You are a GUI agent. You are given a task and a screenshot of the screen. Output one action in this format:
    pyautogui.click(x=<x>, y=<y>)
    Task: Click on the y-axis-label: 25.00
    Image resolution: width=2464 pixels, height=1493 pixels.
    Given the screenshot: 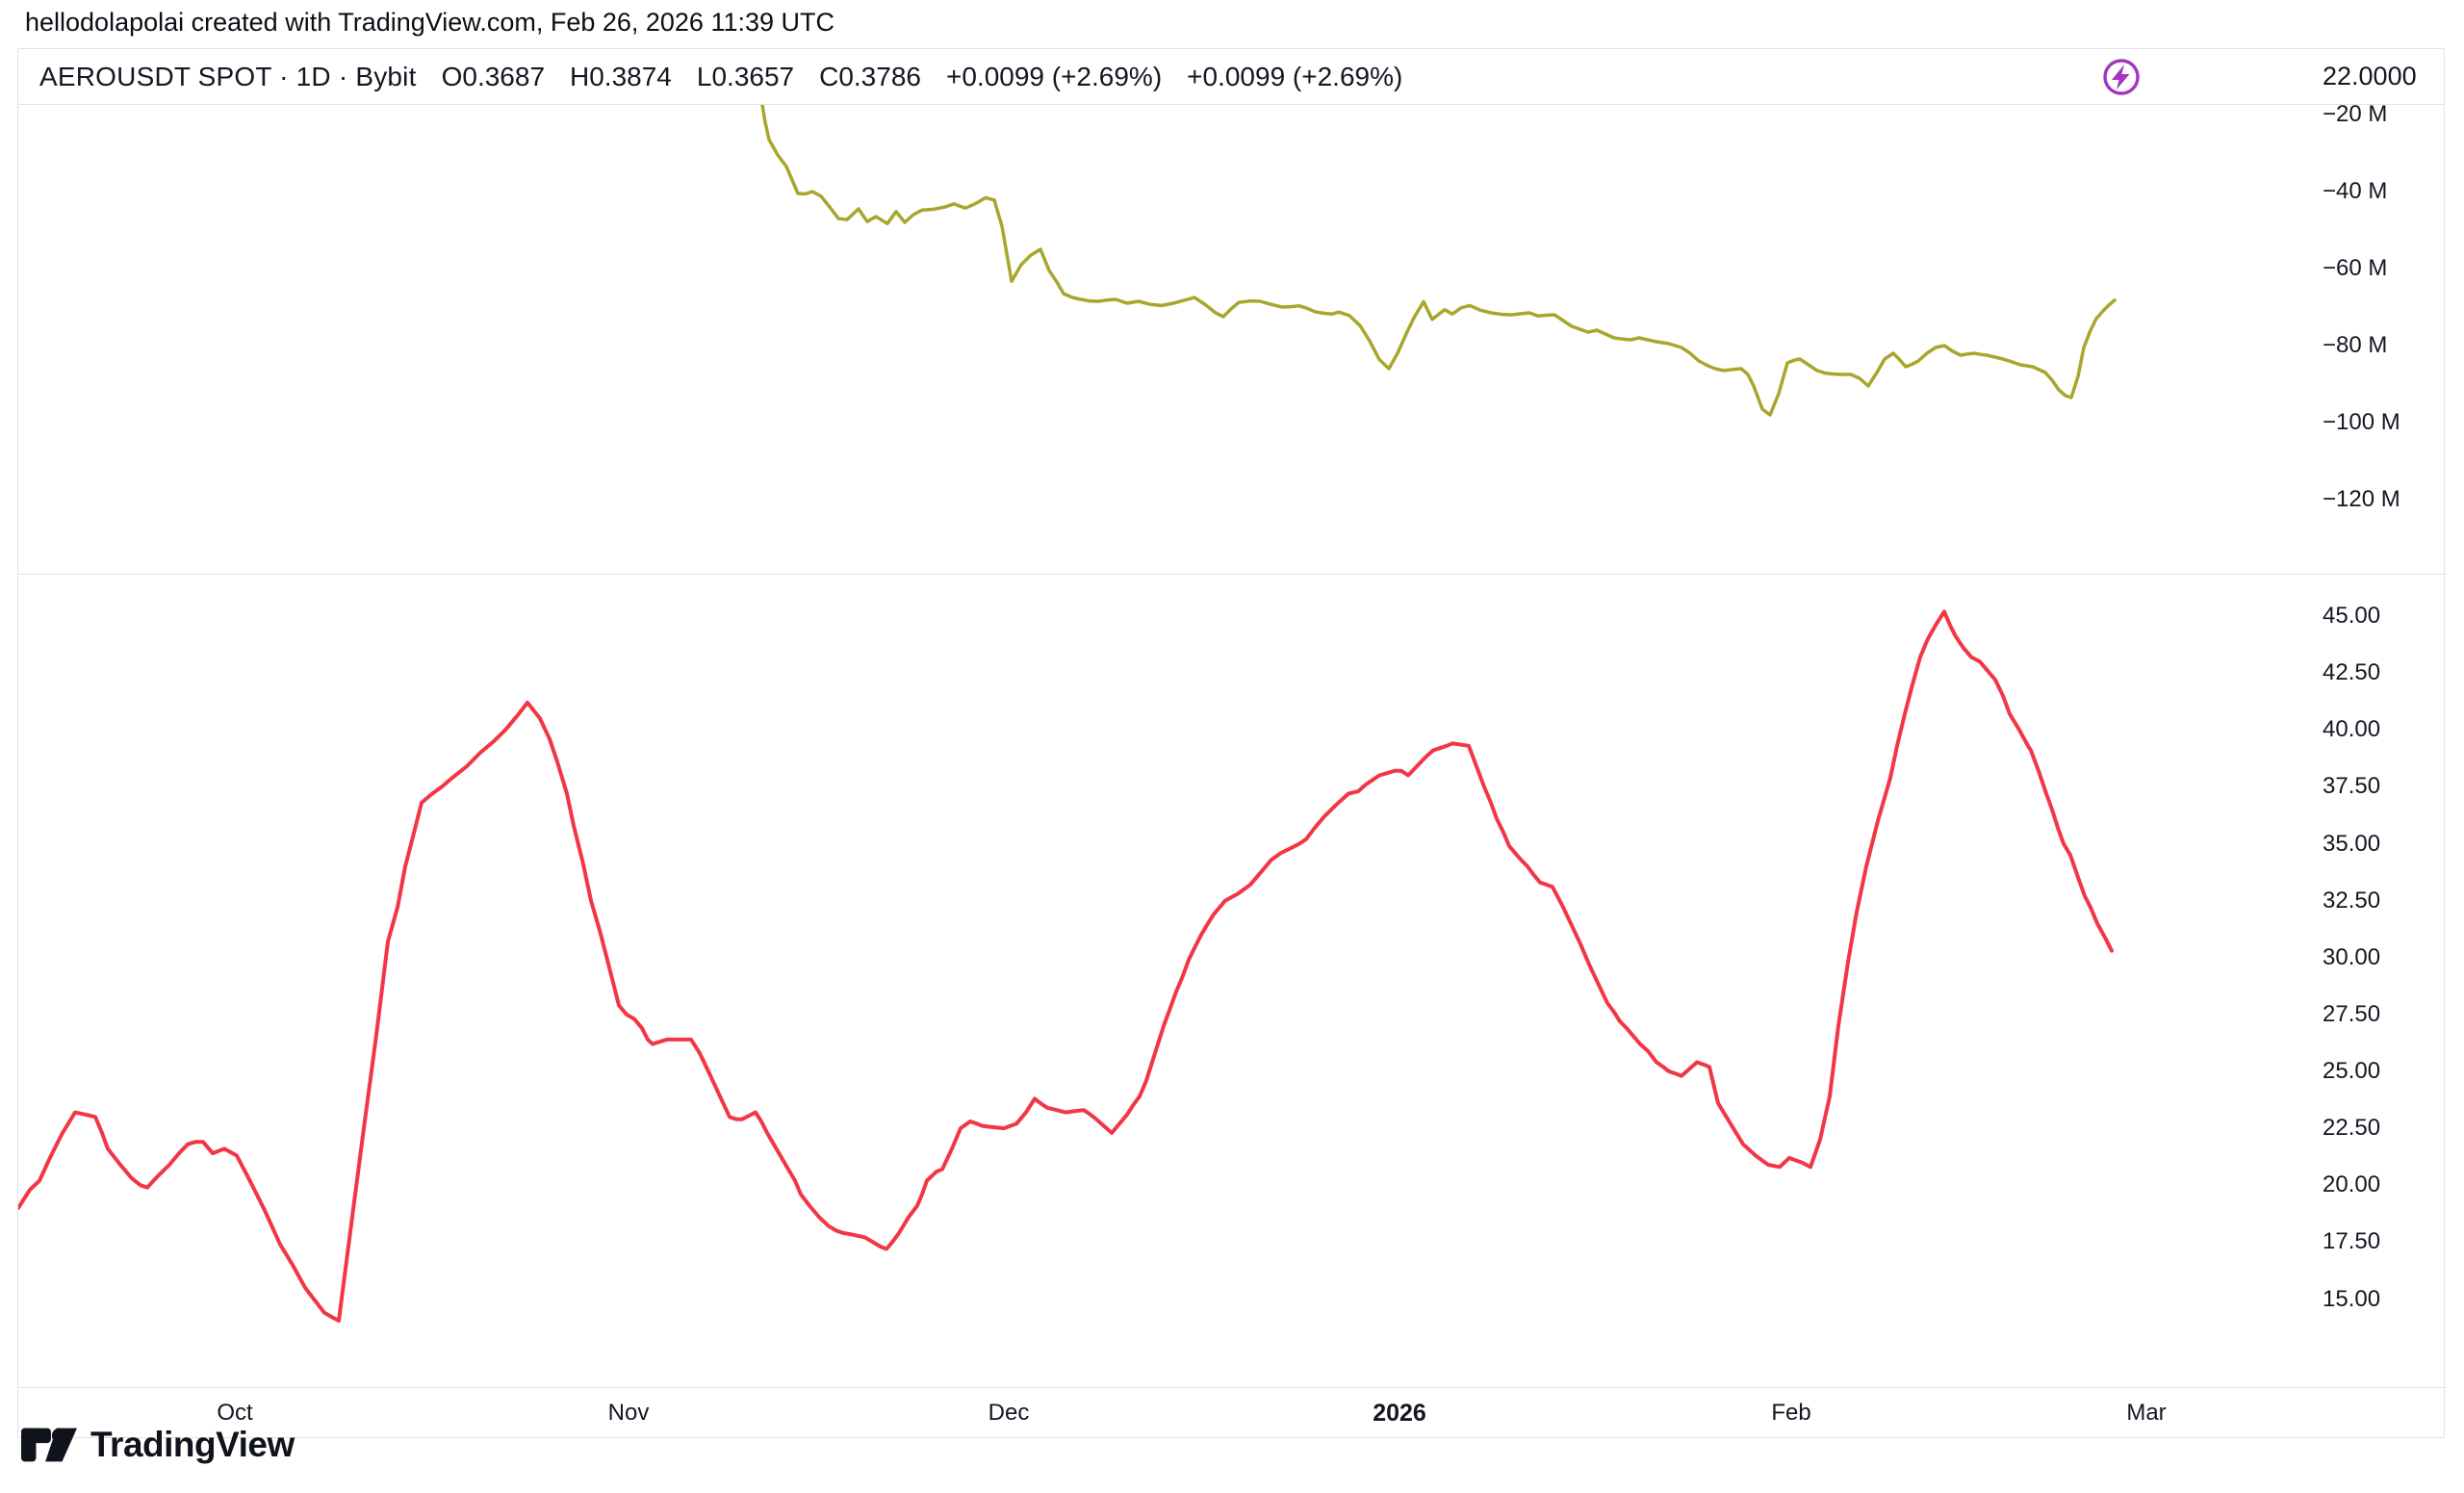 What is the action you would take?
    pyautogui.click(x=2352, y=1071)
    